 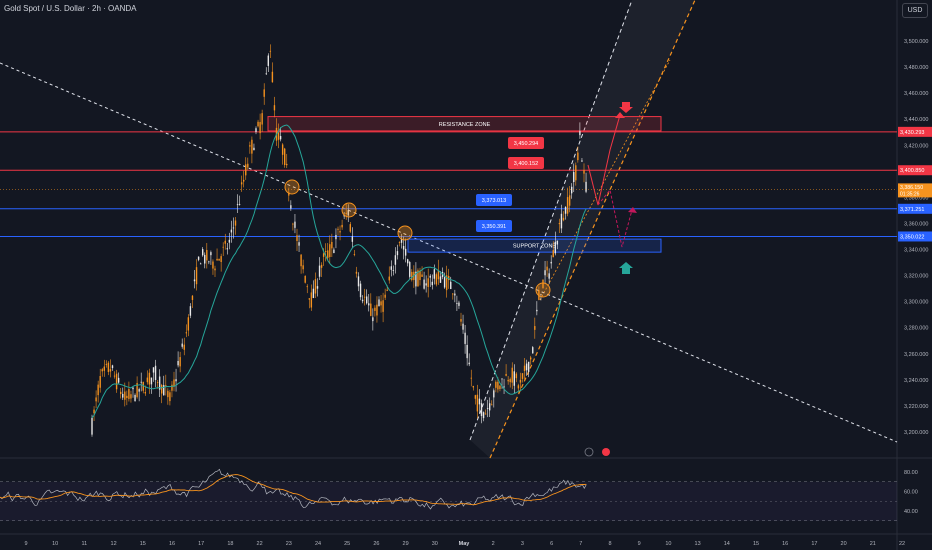 I want to click on level-tag-label: 3,350.022, so click(x=912, y=237).